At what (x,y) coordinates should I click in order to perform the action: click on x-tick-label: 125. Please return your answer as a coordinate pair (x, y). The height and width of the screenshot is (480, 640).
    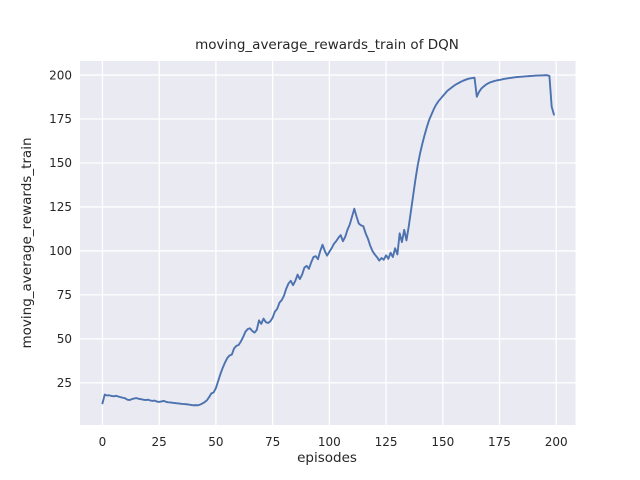
    Looking at the image, I should click on (386, 442).